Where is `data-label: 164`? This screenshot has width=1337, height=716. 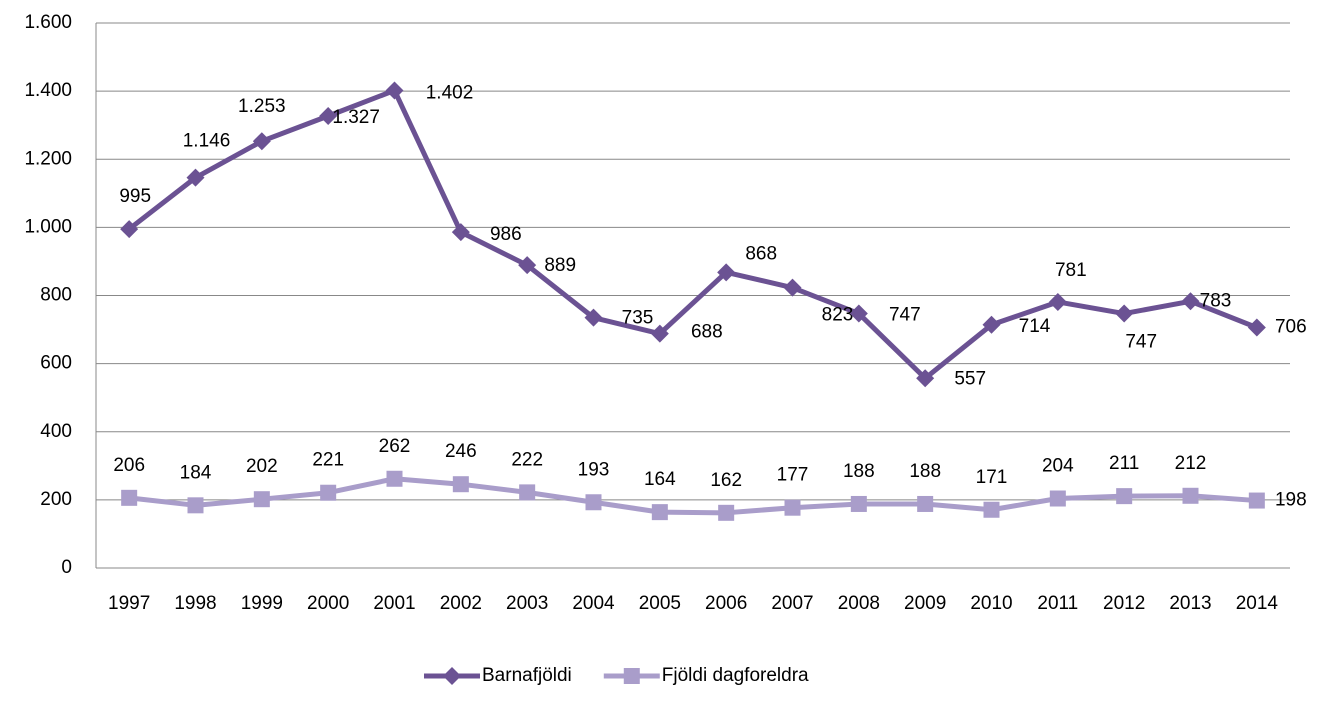
data-label: 164 is located at coordinates (660, 479).